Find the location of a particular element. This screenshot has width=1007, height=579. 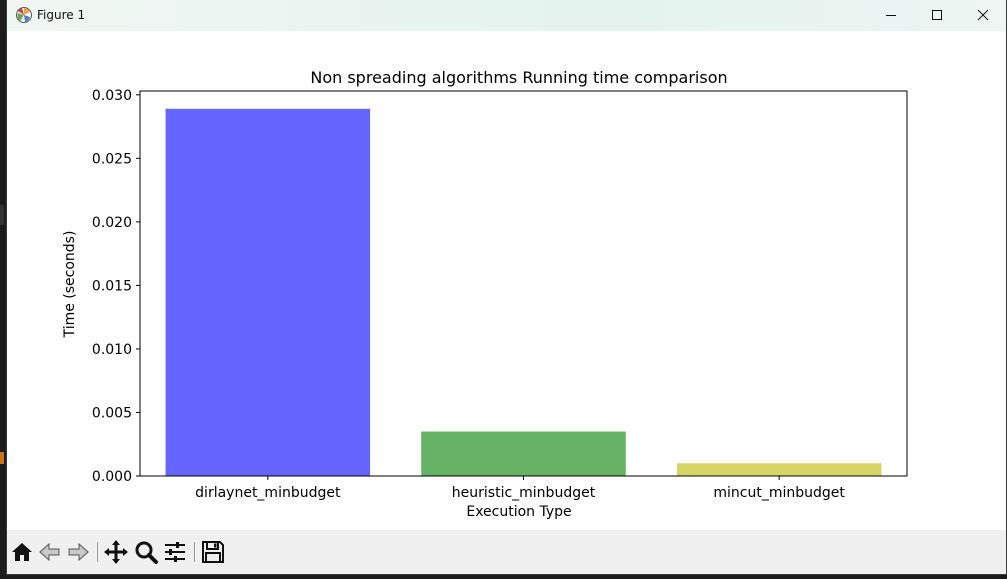

maximize-icon is located at coordinates (937, 15).